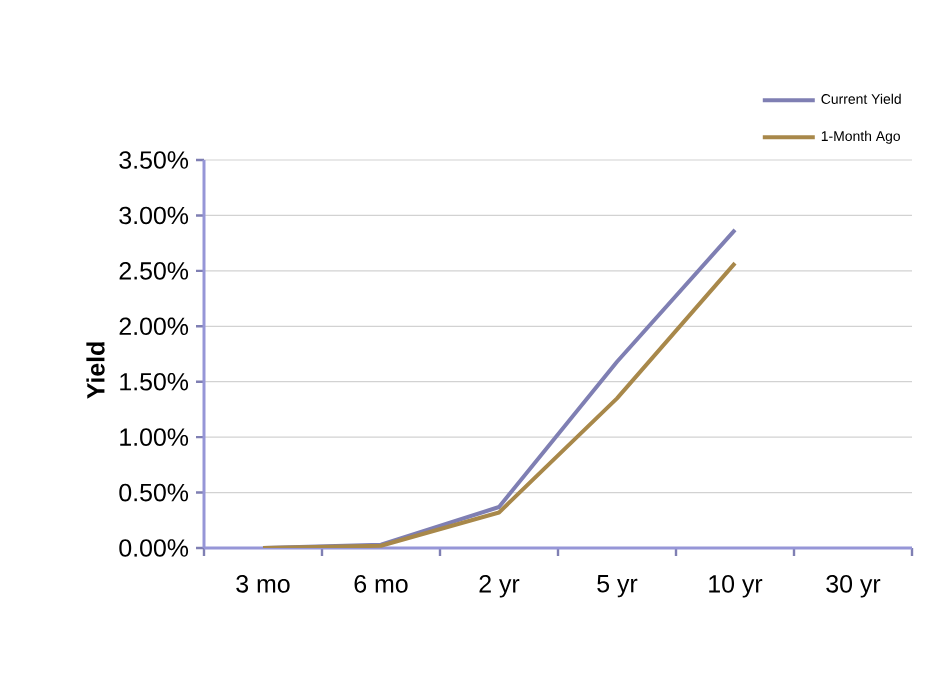  Describe the element at coordinates (95, 370) in the screenshot. I see `y-axis-title: Yield` at that location.